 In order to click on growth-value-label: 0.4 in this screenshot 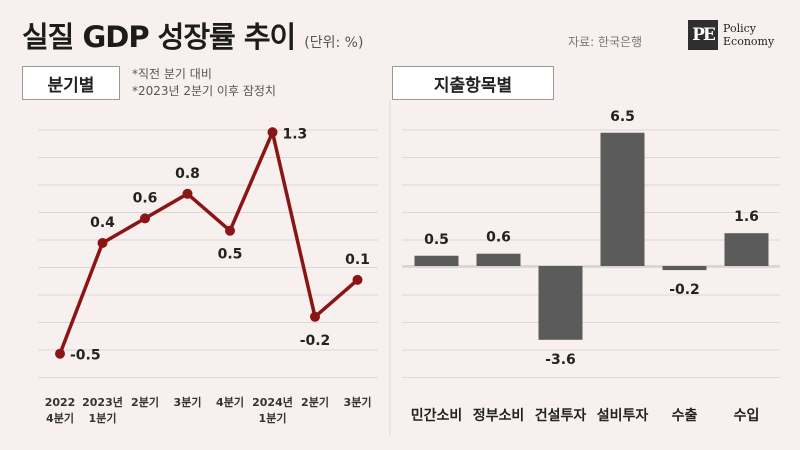, I will do `click(102, 223)`.